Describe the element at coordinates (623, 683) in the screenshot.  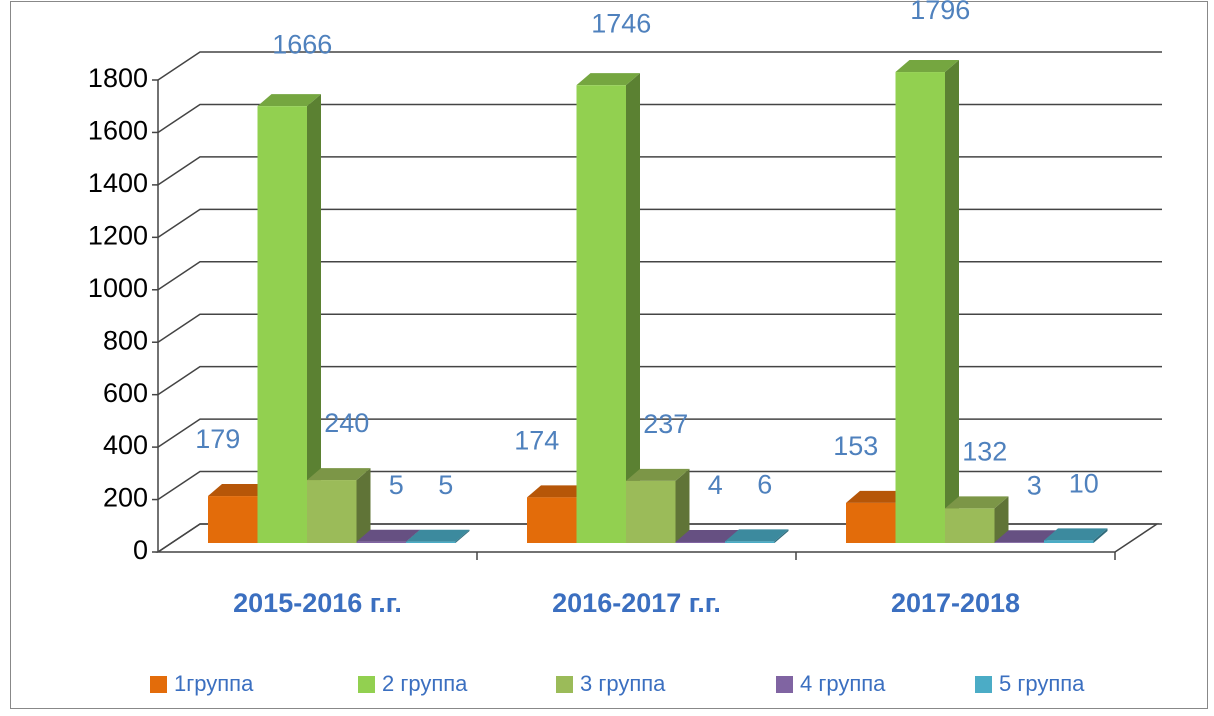
I see `legend-label: 3 группа` at that location.